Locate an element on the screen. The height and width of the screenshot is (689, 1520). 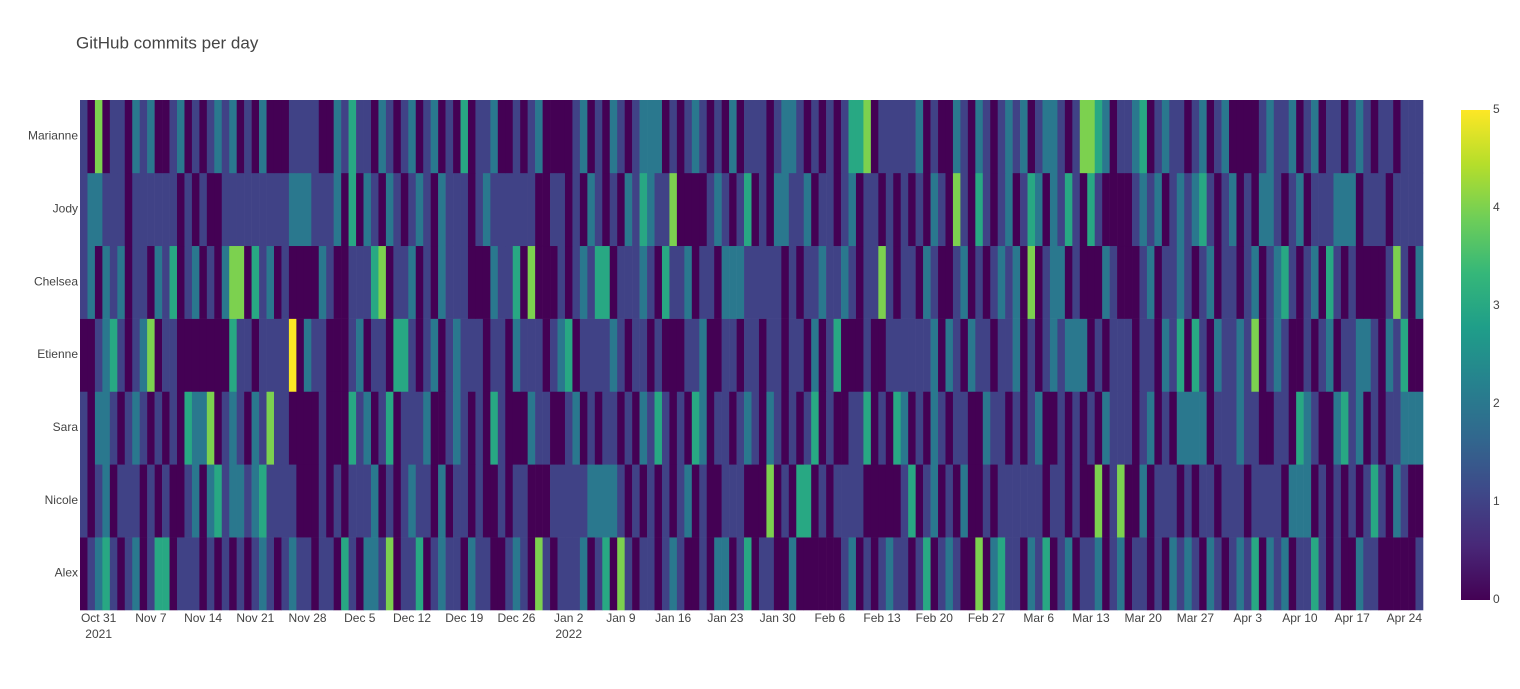
x-tick-label: Jan 16 is located at coordinates (673, 618).